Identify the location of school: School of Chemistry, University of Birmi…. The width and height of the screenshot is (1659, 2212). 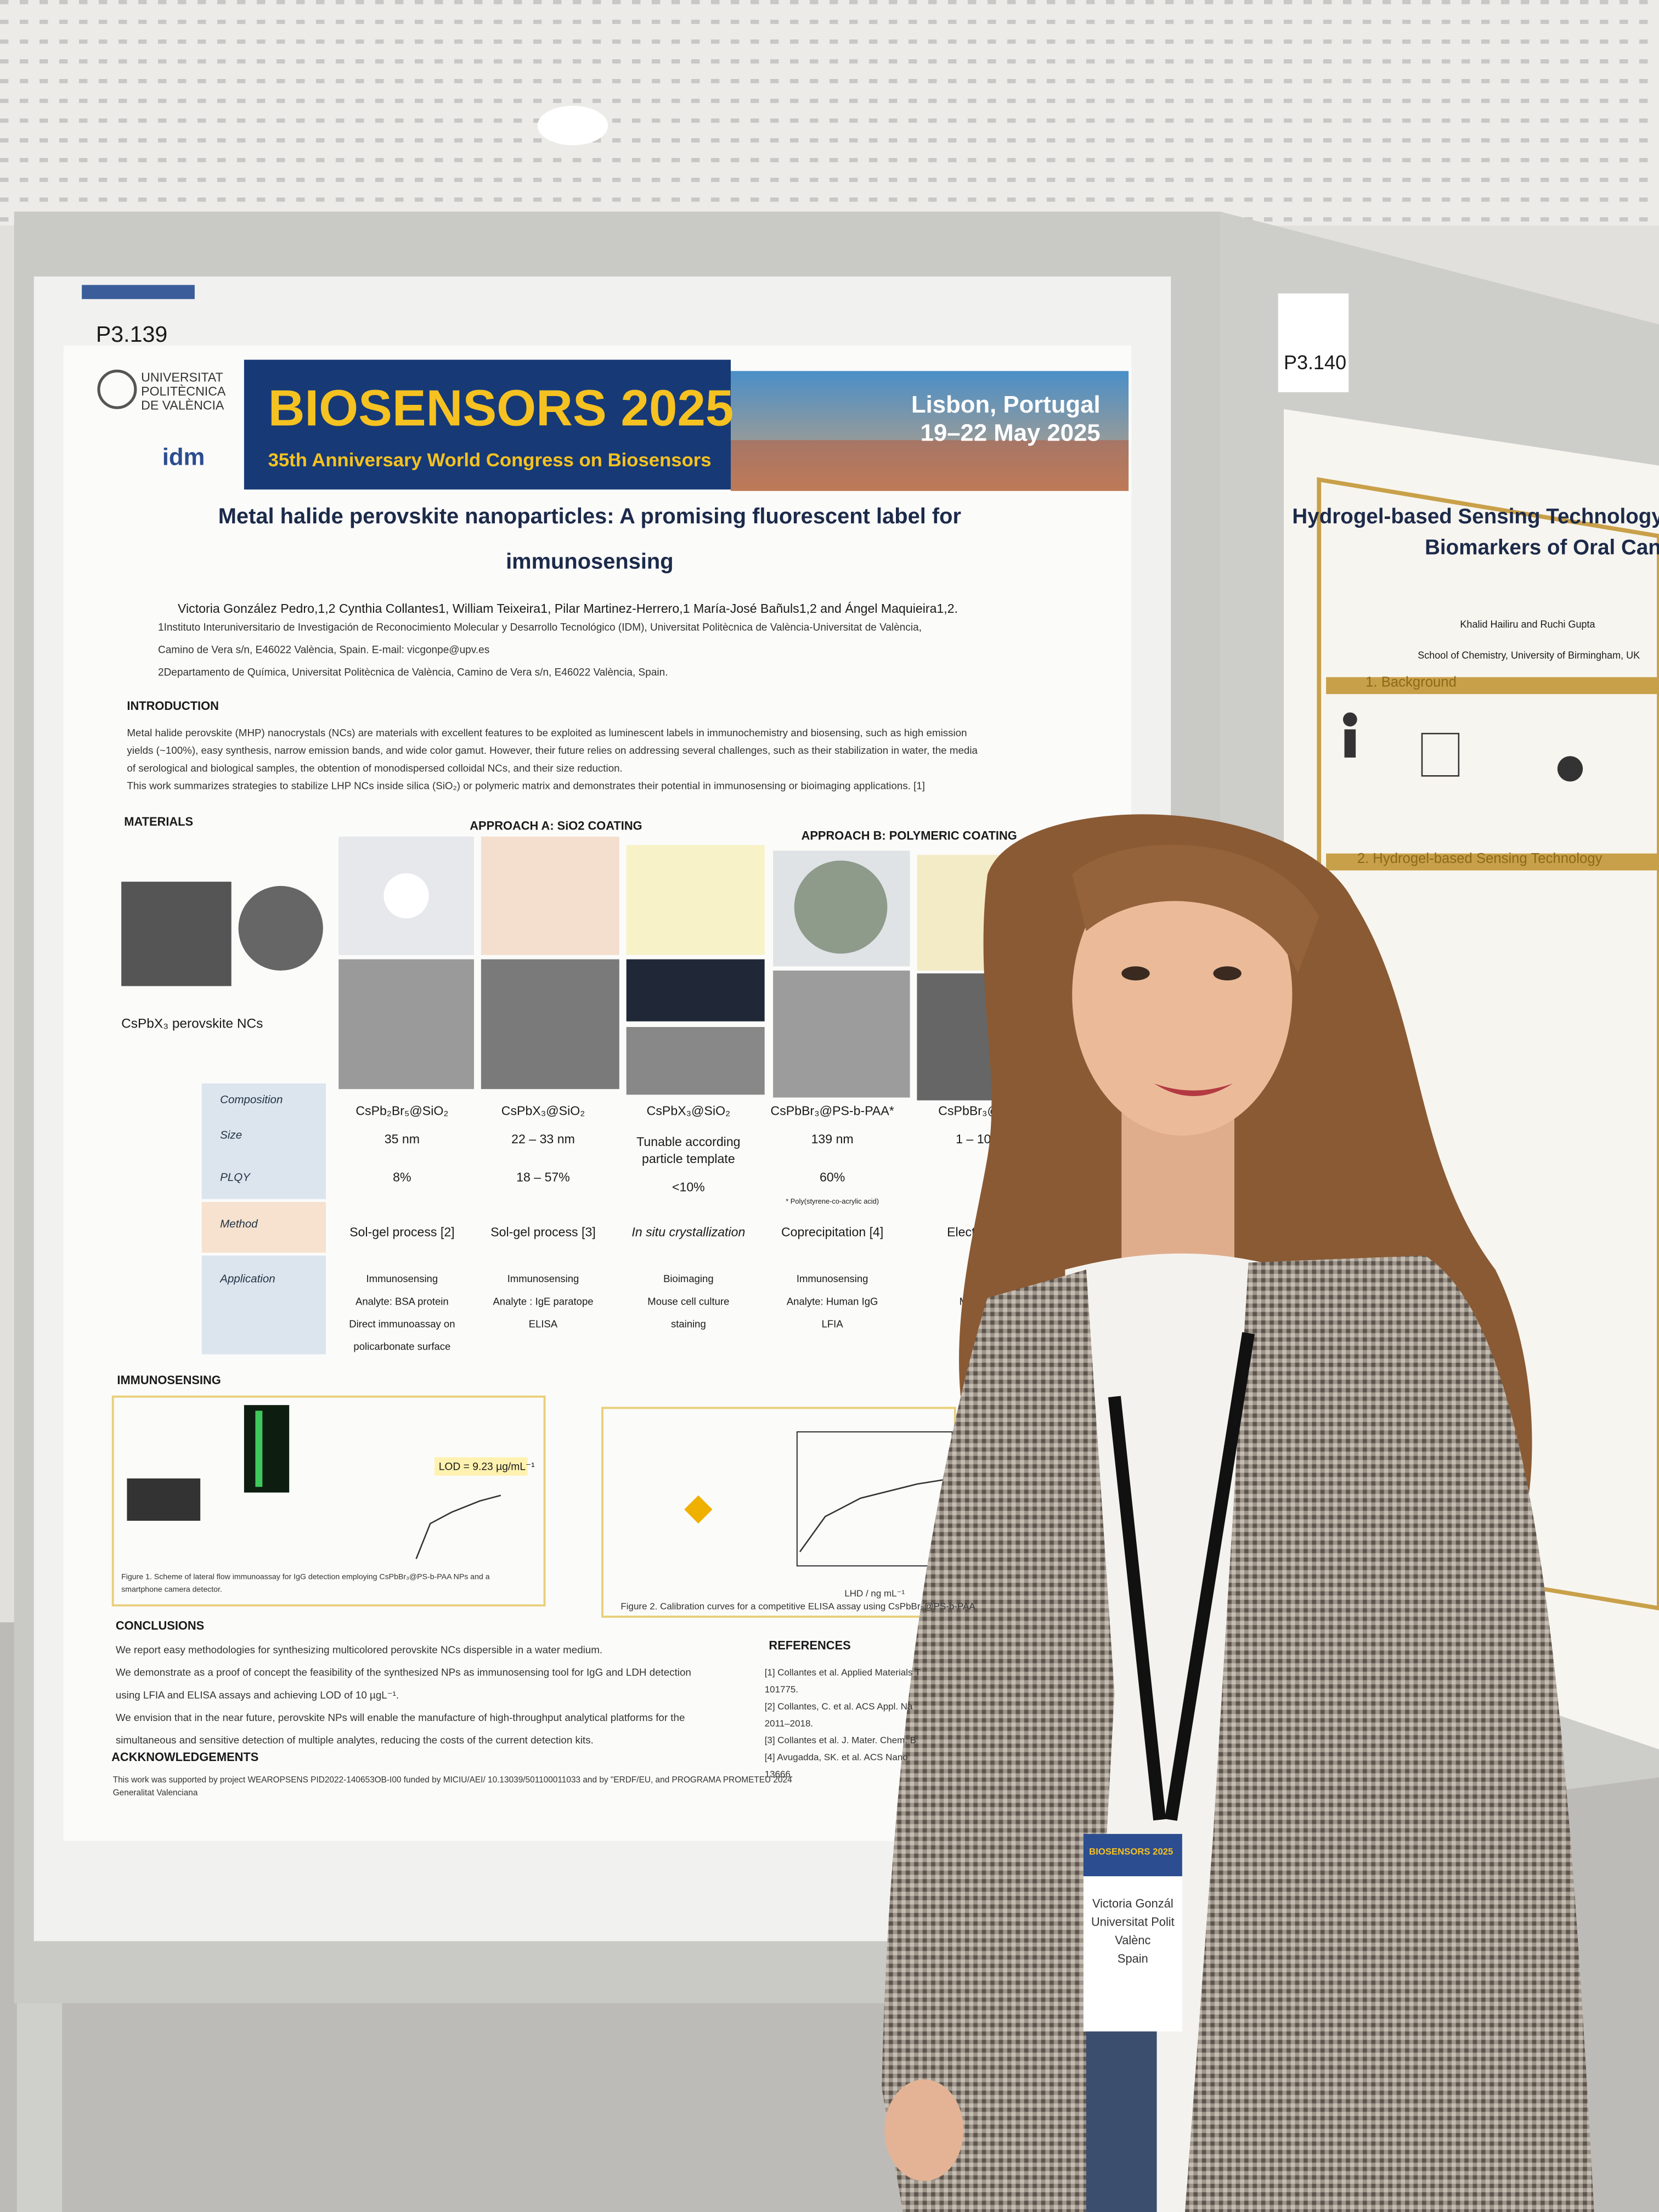
(1529, 656).